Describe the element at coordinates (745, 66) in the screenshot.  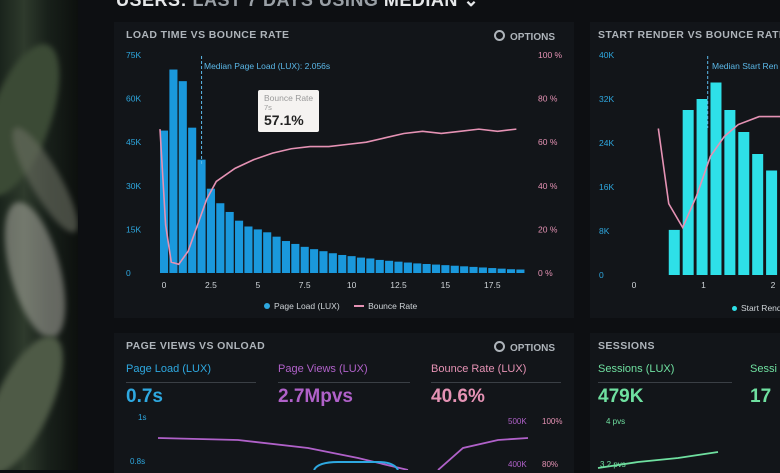
I see `median-label: Median Start Ren` at that location.